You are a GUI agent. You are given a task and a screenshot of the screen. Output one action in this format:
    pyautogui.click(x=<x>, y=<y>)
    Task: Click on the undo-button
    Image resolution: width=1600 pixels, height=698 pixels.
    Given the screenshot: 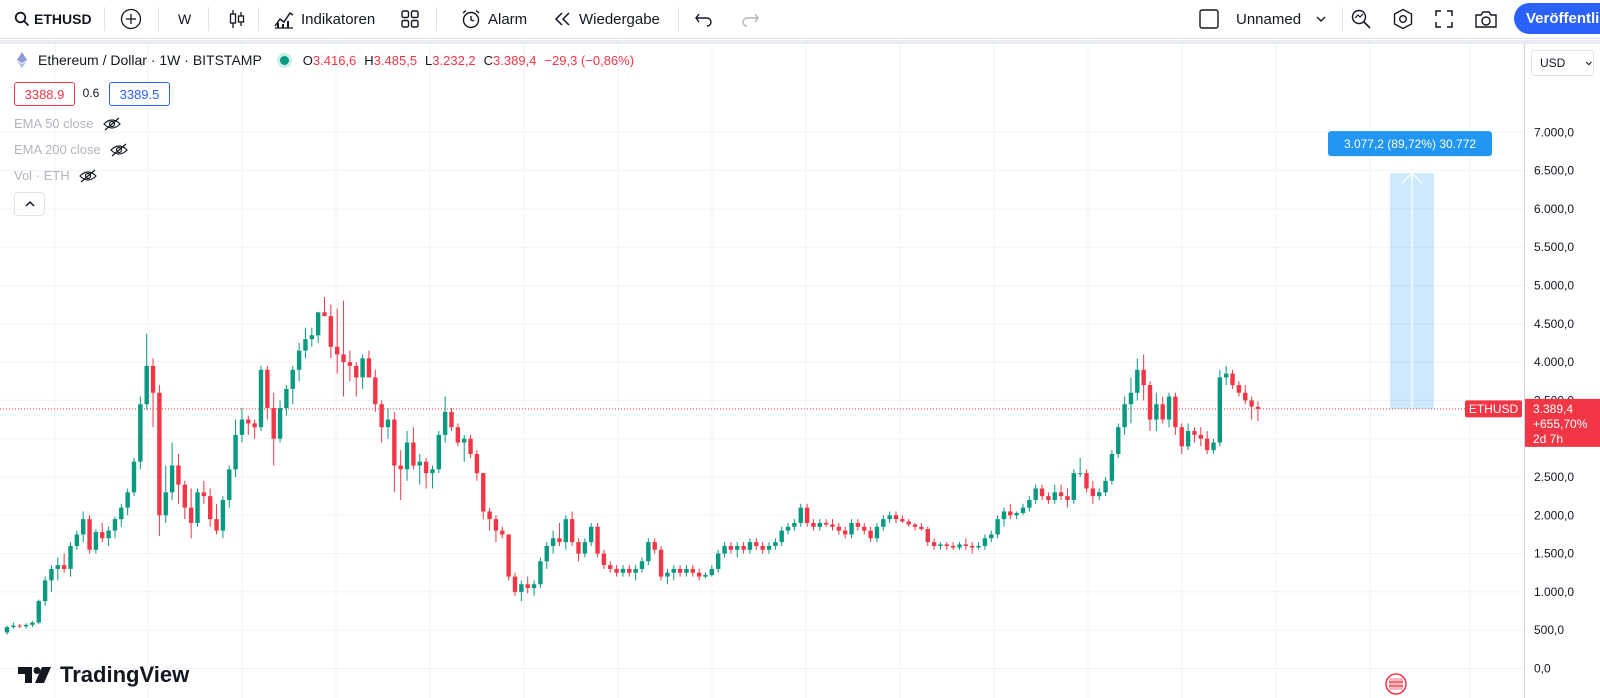 What is the action you would take?
    pyautogui.click(x=704, y=19)
    